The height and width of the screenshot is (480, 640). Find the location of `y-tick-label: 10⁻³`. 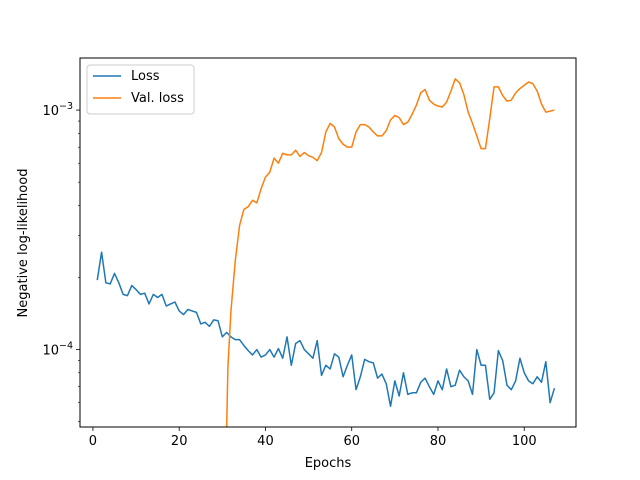

y-tick-label: 10⁻³ is located at coordinates (57, 110).